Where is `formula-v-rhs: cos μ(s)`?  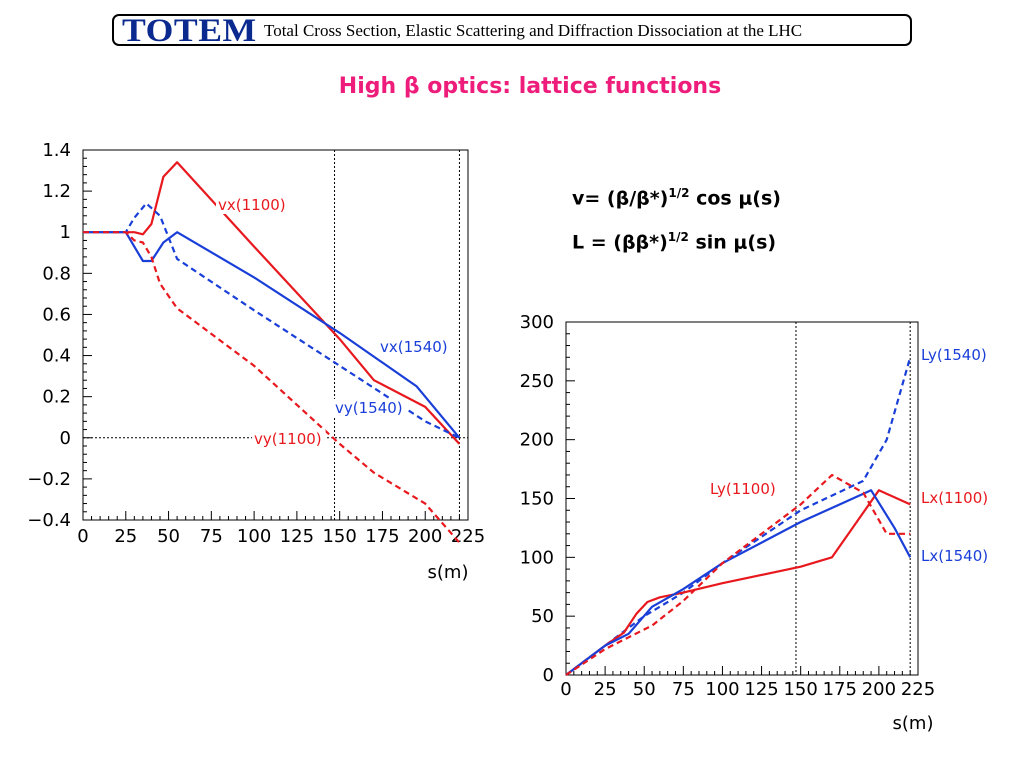 formula-v-rhs: cos μ(s) is located at coordinates (735, 198).